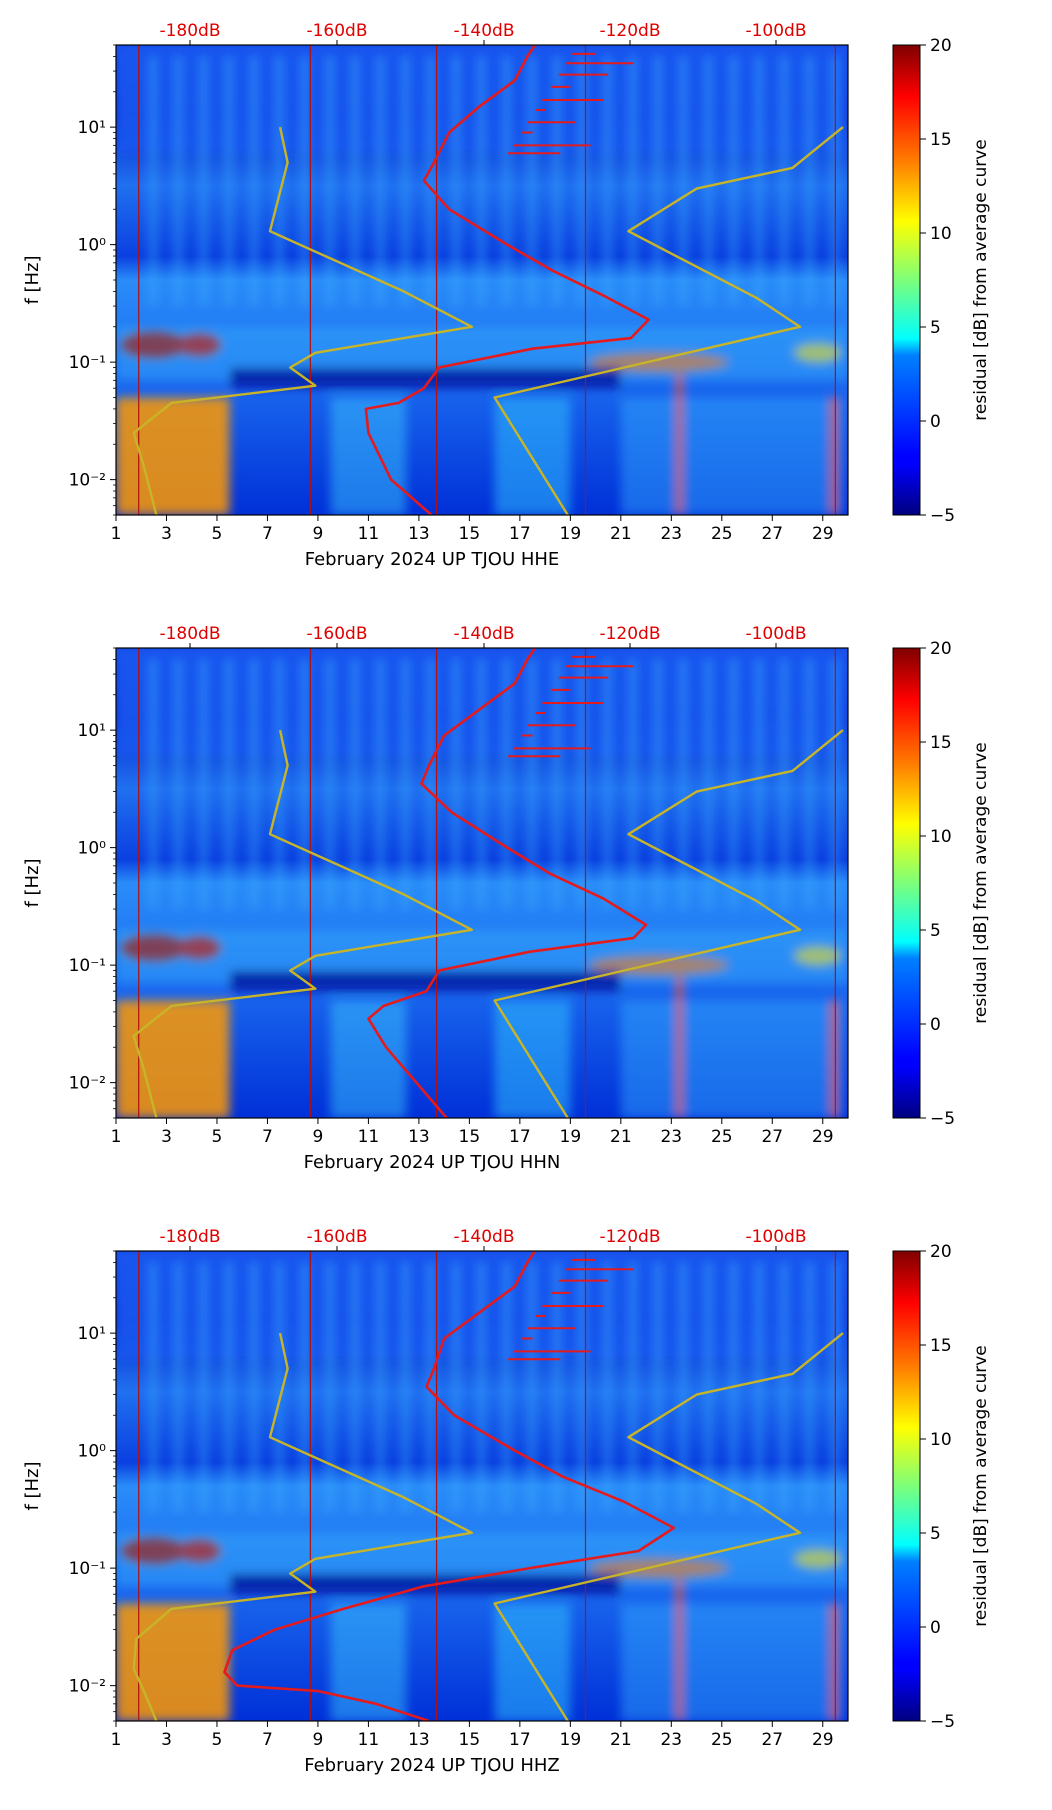 This screenshot has height=1810, width=1052. Describe the element at coordinates (267, 534) in the screenshot. I see `x-tick-label: 7` at that location.